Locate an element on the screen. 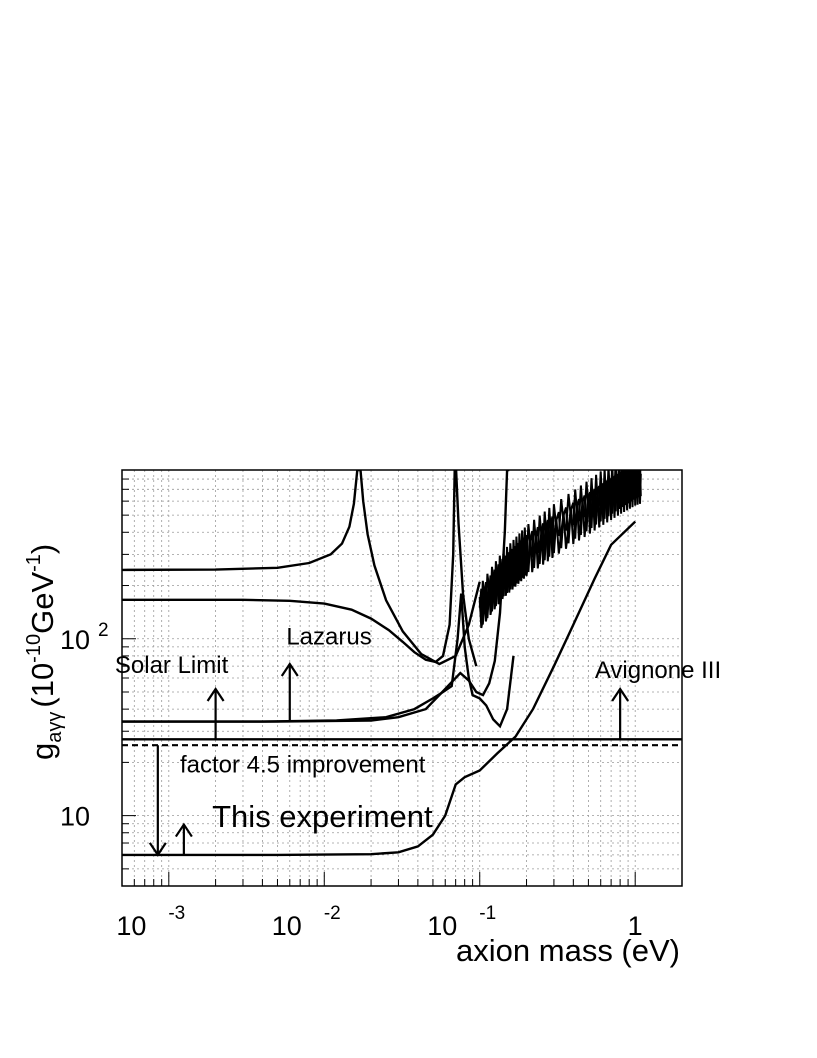 The height and width of the screenshot is (1058, 817). y-label-unit-mid: GeV is located at coordinates (42, 603).